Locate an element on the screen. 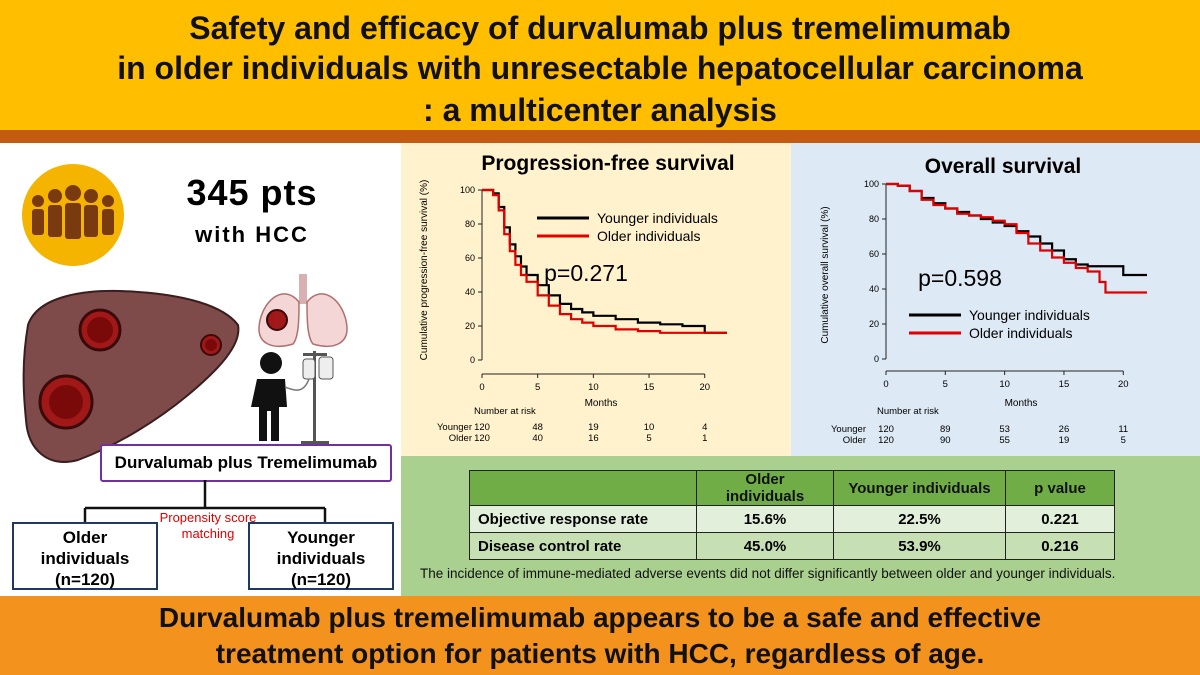 The height and width of the screenshot is (675, 1200). pfs-risk-value: 10 is located at coordinates (649, 427).